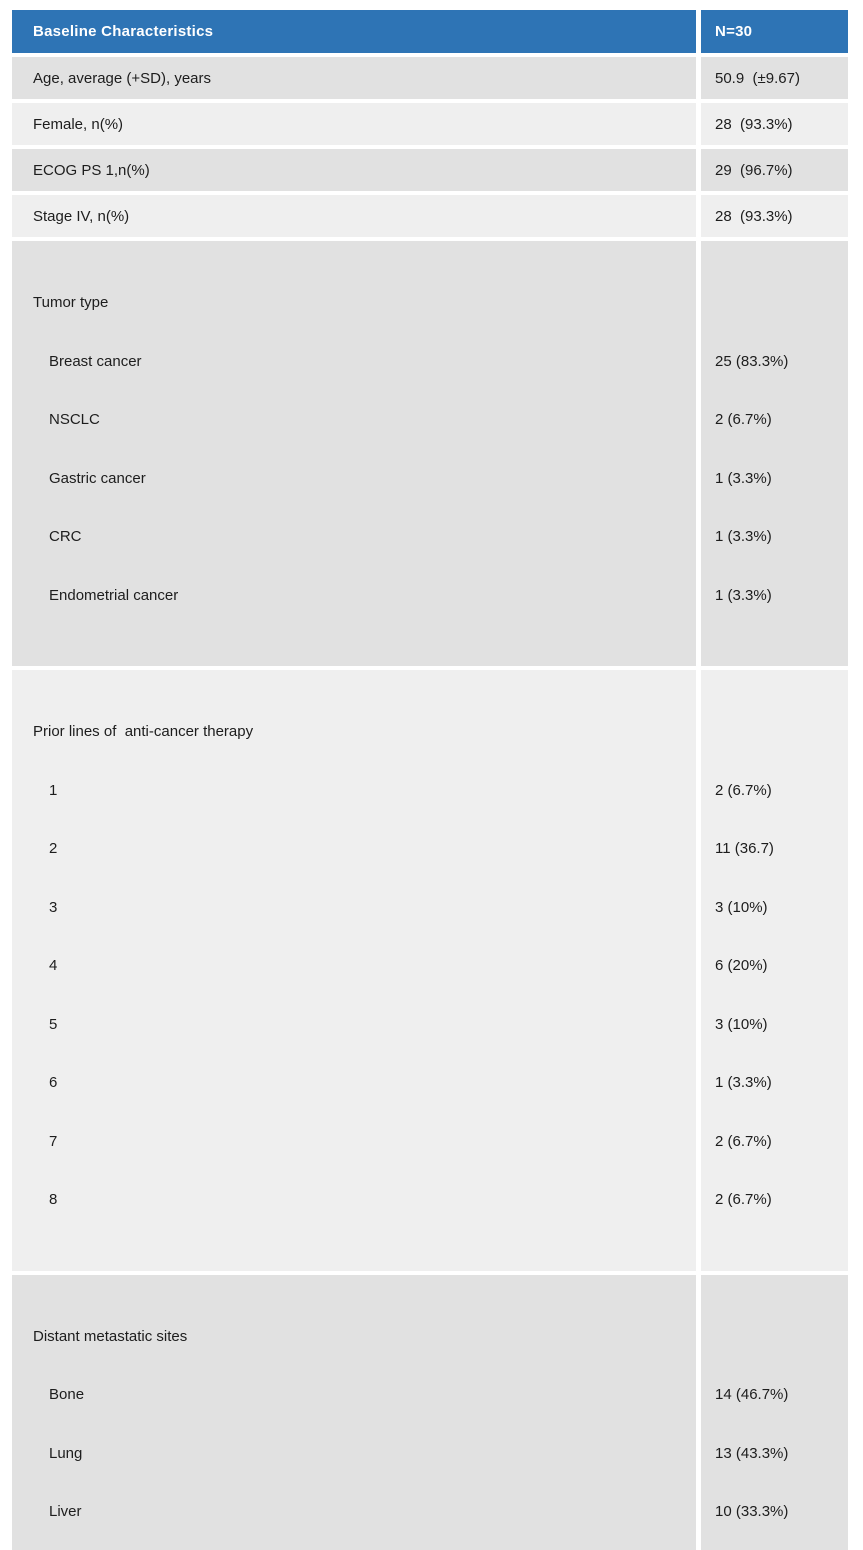 Image resolution: width=863 pixels, height=1550 pixels. What do you see at coordinates (364, 1512) in the screenshot?
I see `section-item-label: Liver` at bounding box center [364, 1512].